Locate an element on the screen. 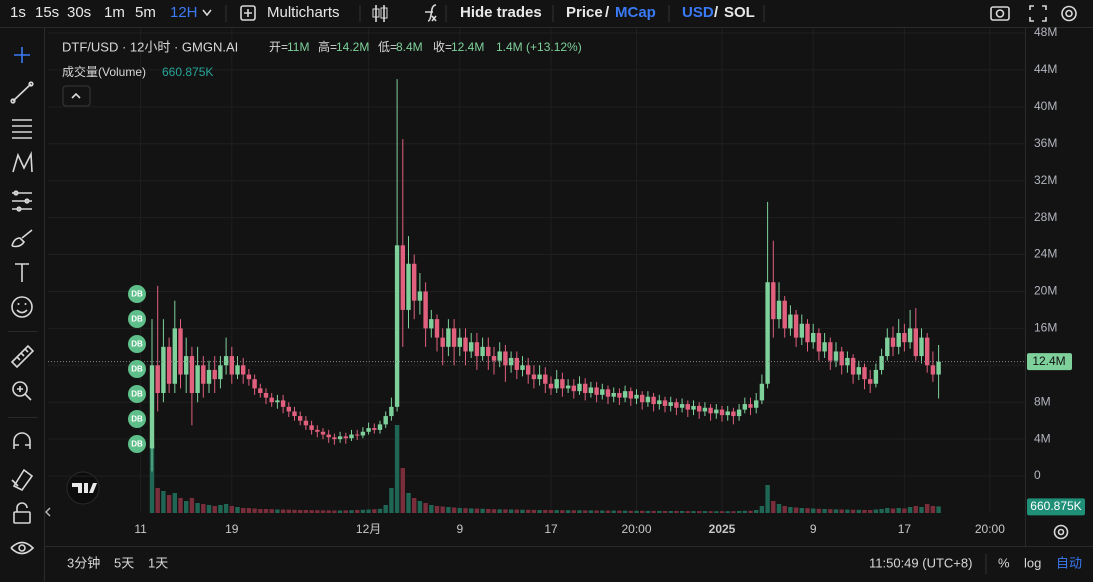 The width and height of the screenshot is (1093, 582). percent-toggle: % is located at coordinates (1004, 562).